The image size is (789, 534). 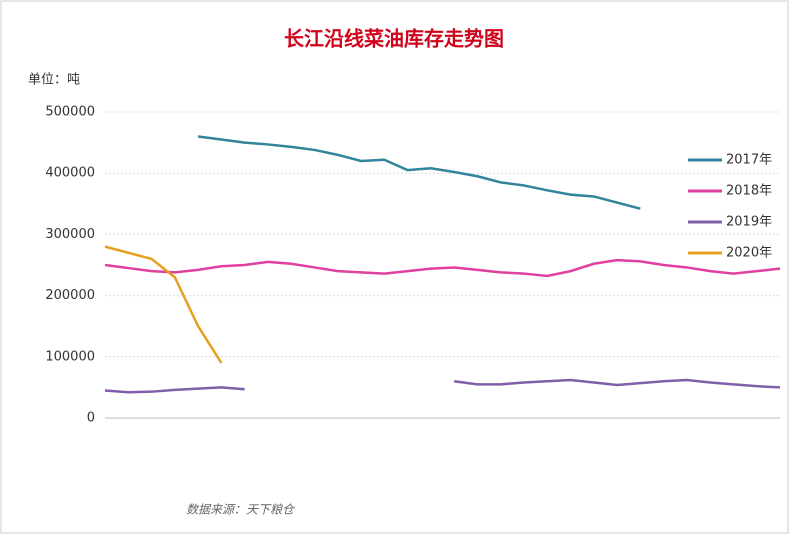 I want to click on source-note: 数据来源：天下粮仓, so click(x=241, y=510).